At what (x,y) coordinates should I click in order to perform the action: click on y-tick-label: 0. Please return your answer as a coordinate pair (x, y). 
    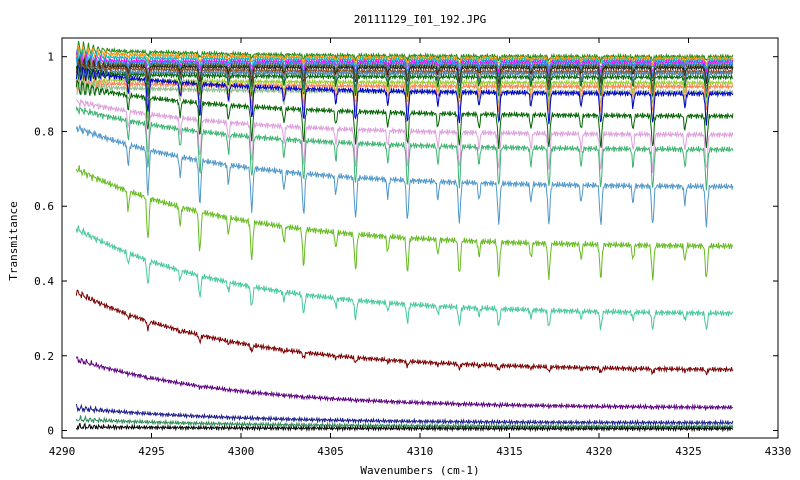
    Looking at the image, I should click on (50, 431).